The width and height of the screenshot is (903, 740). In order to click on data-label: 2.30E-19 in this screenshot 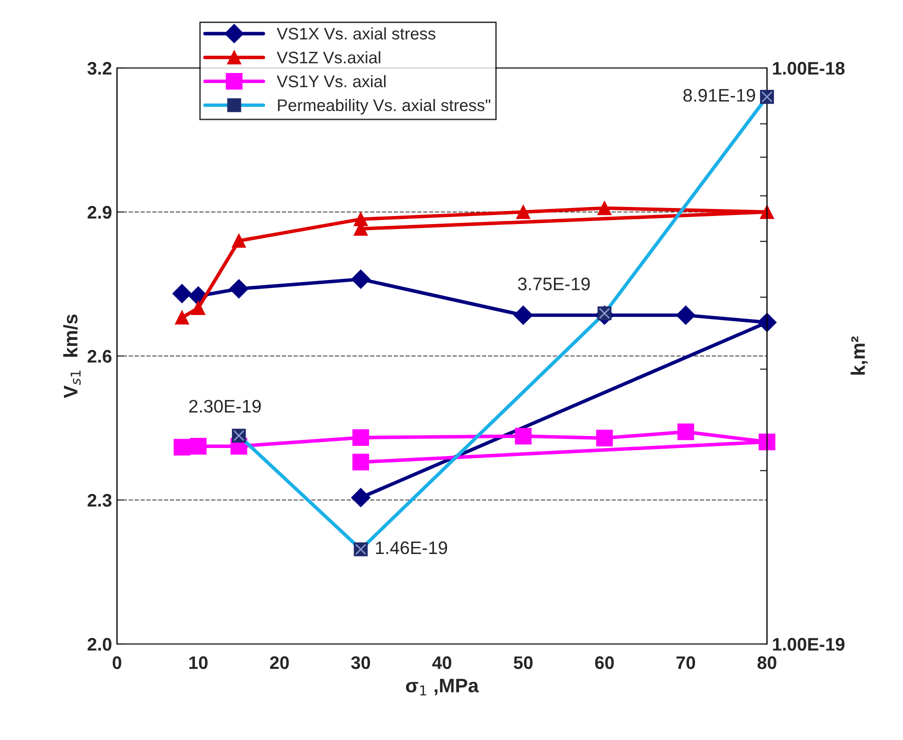, I will do `click(225, 406)`.